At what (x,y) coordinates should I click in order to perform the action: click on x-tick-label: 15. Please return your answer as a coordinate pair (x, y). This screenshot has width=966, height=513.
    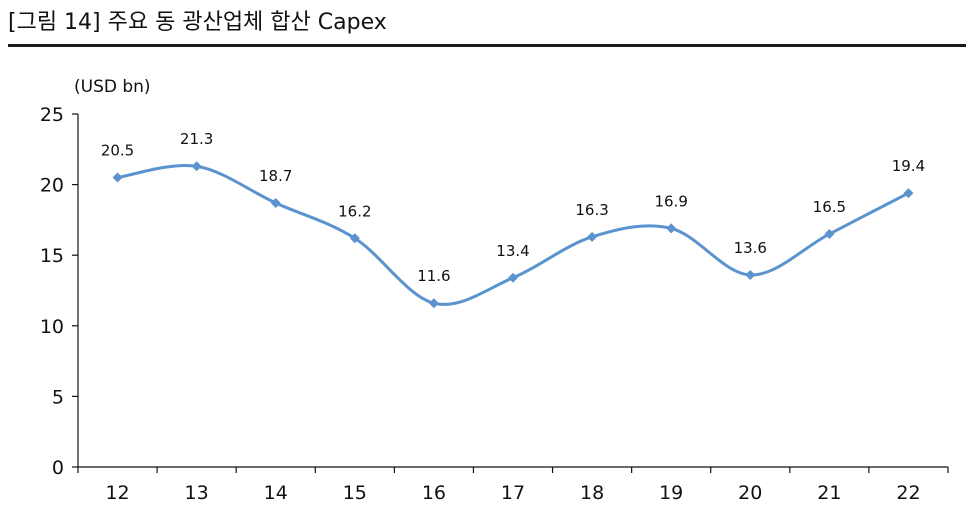
    Looking at the image, I should click on (355, 493).